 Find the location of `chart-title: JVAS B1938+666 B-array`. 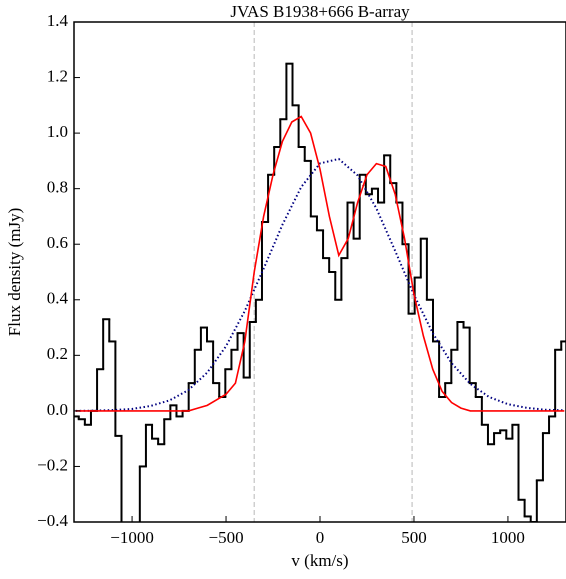

chart-title: JVAS B1938+666 B-array is located at coordinates (320, 11).